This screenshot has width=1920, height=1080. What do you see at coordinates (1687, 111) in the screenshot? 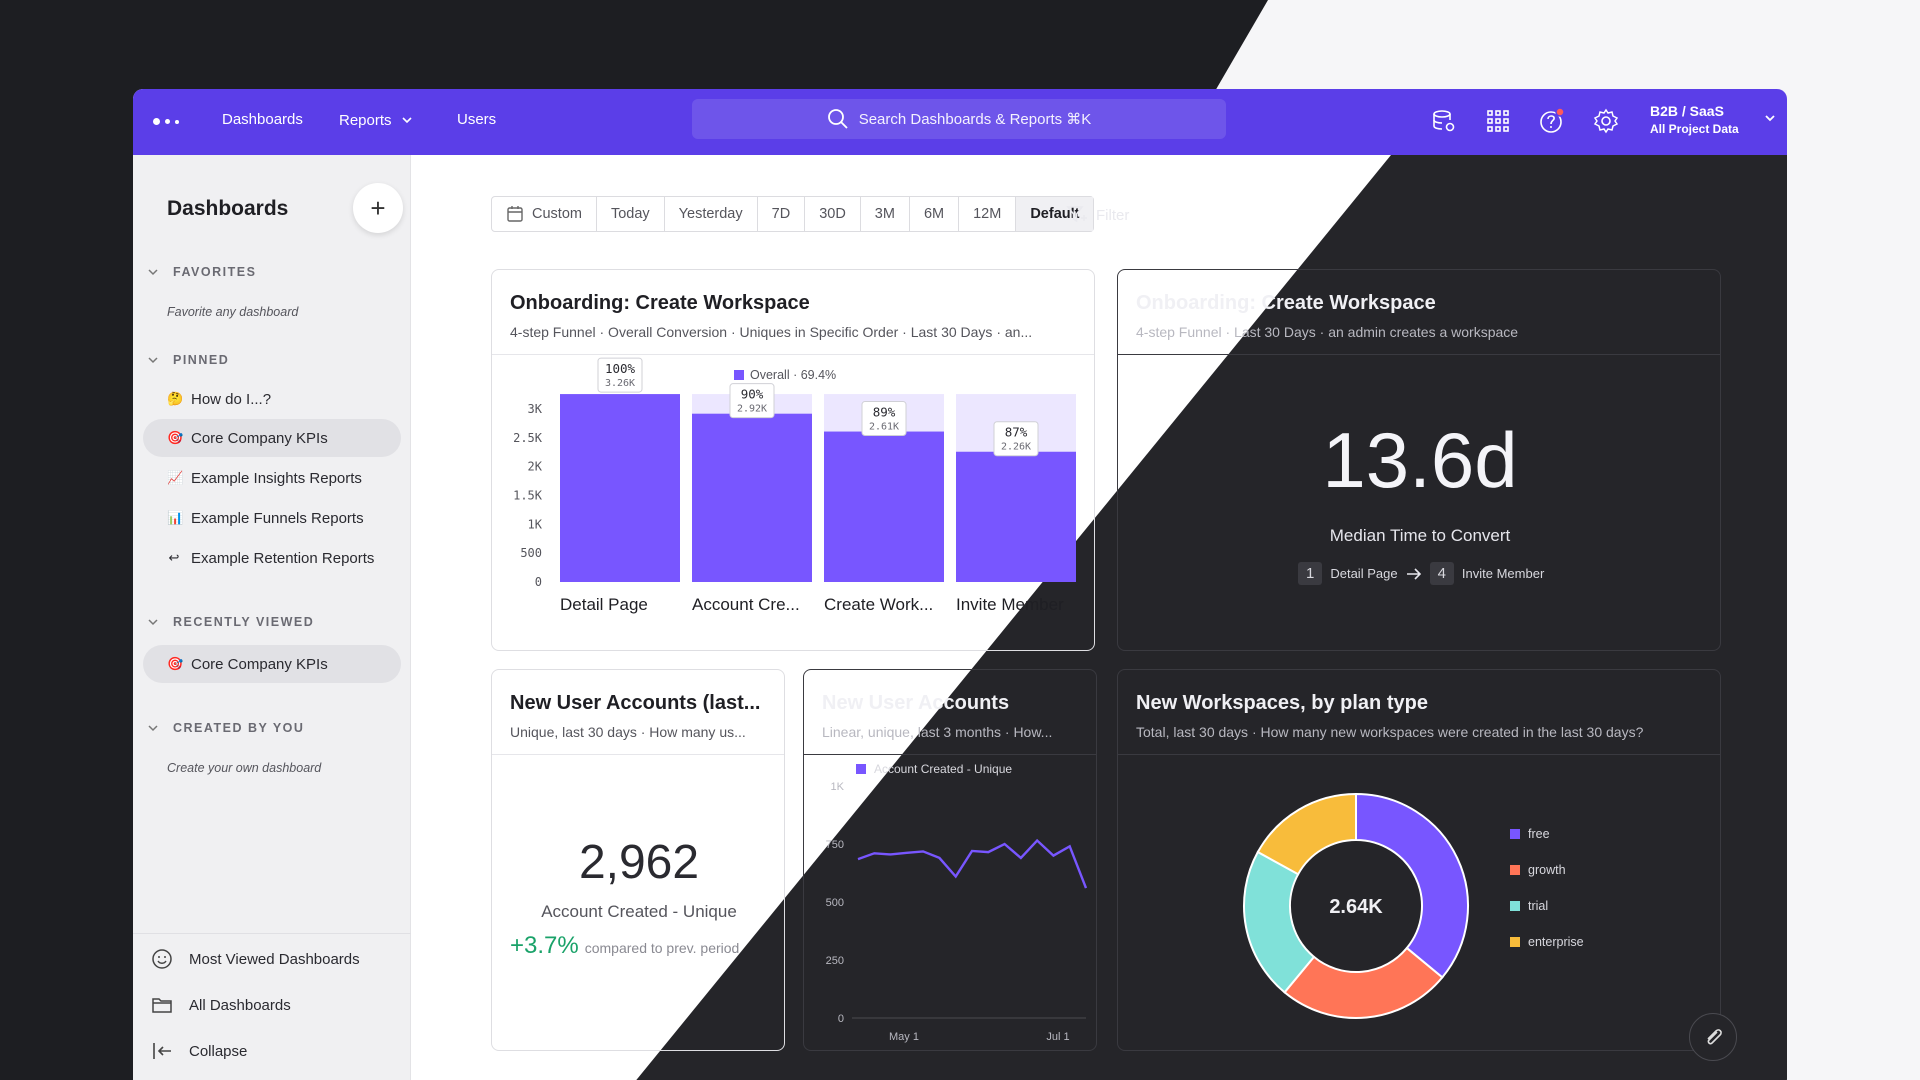
I see `project-name: B2B / SaaS` at bounding box center [1687, 111].